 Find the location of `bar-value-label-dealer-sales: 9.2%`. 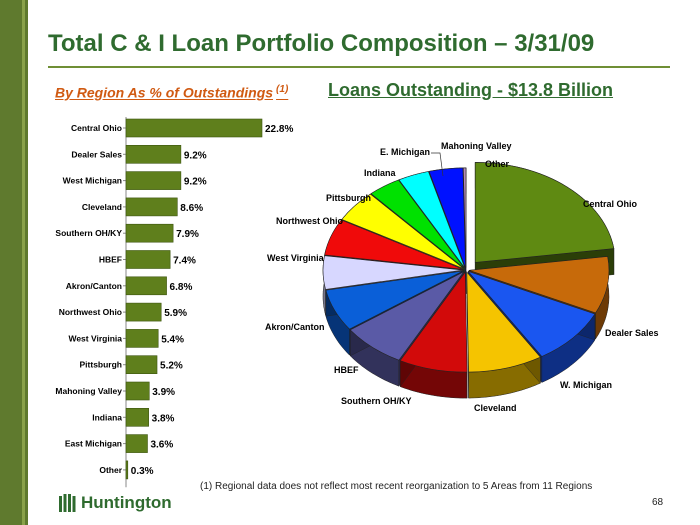

bar-value-label-dealer-sales: 9.2% is located at coordinates (195, 155).